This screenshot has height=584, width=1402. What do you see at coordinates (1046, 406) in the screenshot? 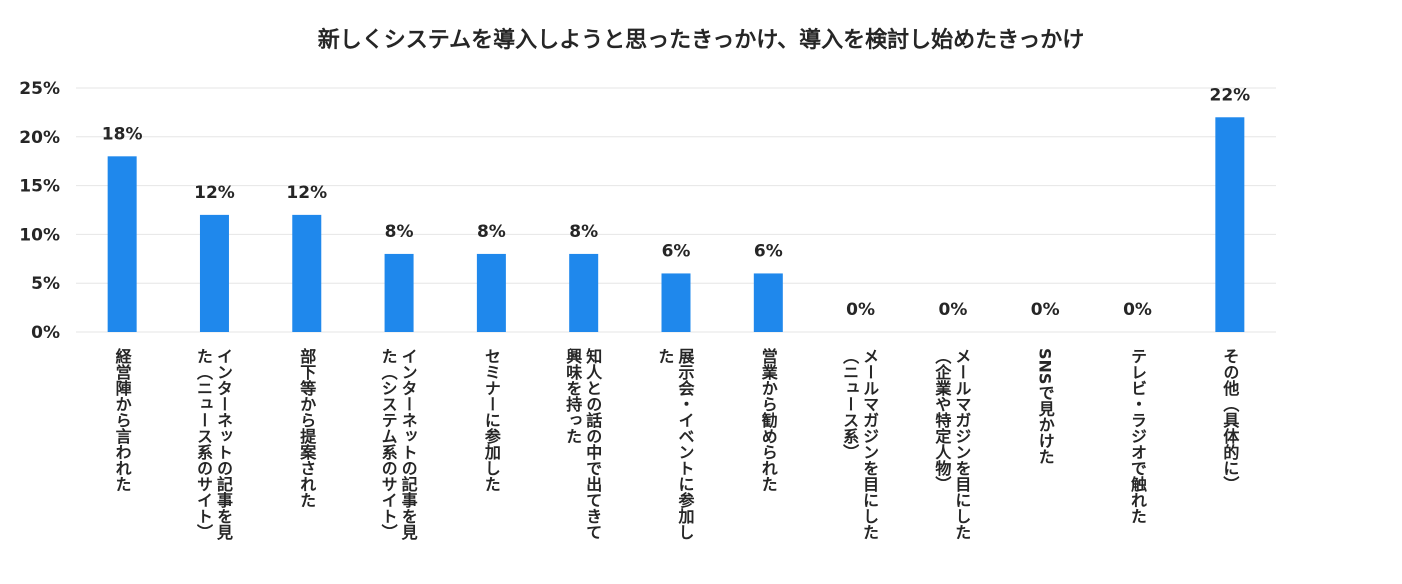
I see `category-label: SNSで見かけた` at bounding box center [1046, 406].